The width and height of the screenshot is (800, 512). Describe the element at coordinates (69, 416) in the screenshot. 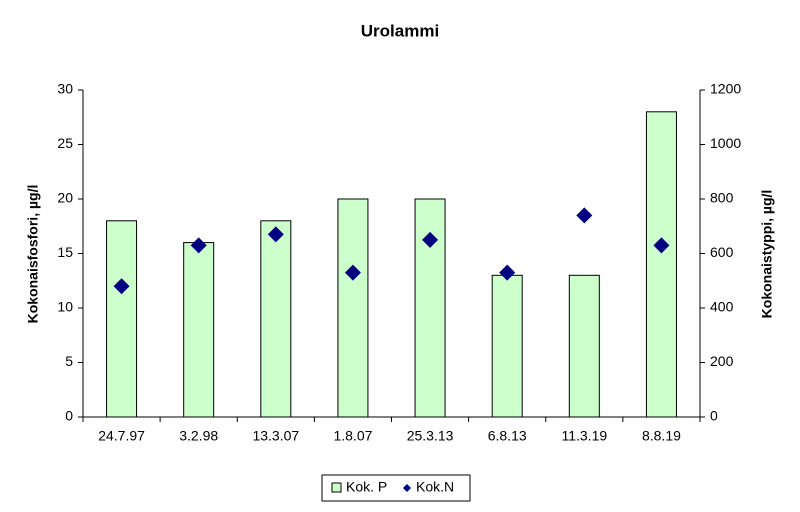

I see `y-tick-label: 0` at that location.